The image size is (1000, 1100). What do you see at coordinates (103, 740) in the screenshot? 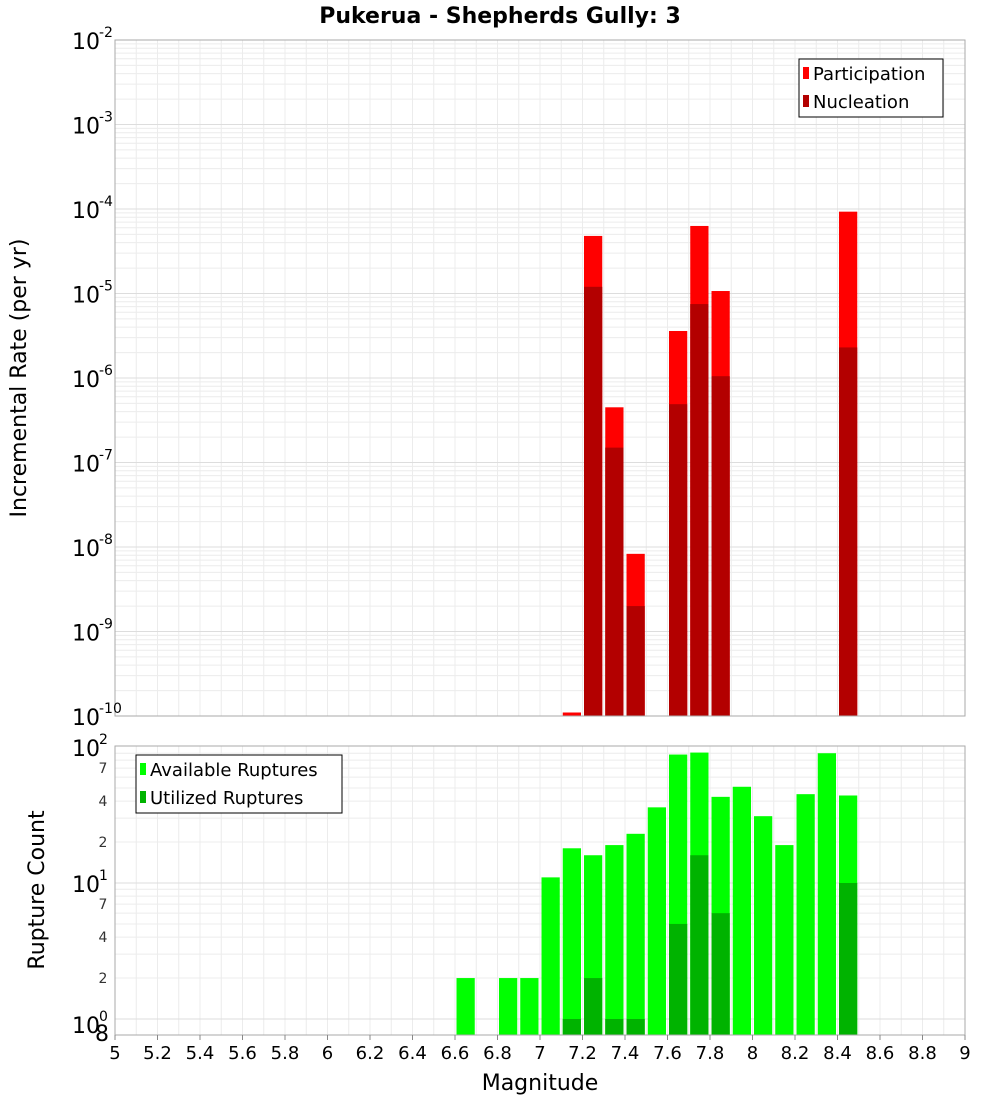
I see `bottom-y-tick-exponent: 2` at bounding box center [103, 740].